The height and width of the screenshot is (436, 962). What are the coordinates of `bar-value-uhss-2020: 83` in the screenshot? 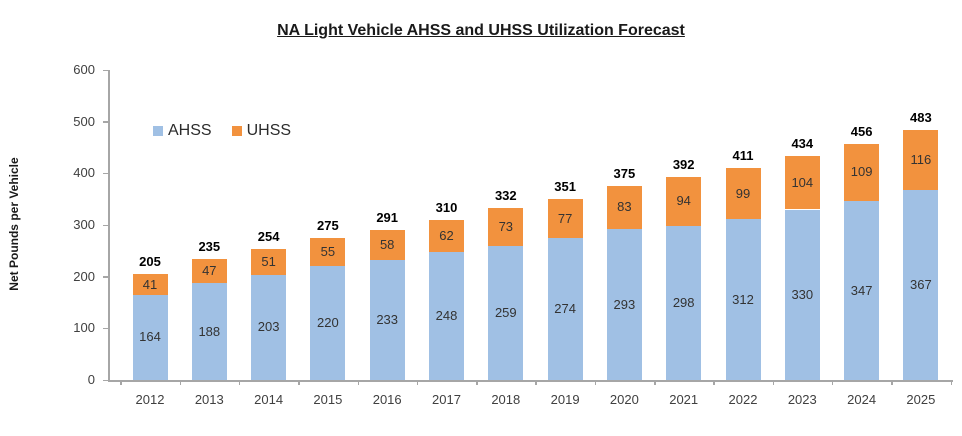 It's located at (624, 206).